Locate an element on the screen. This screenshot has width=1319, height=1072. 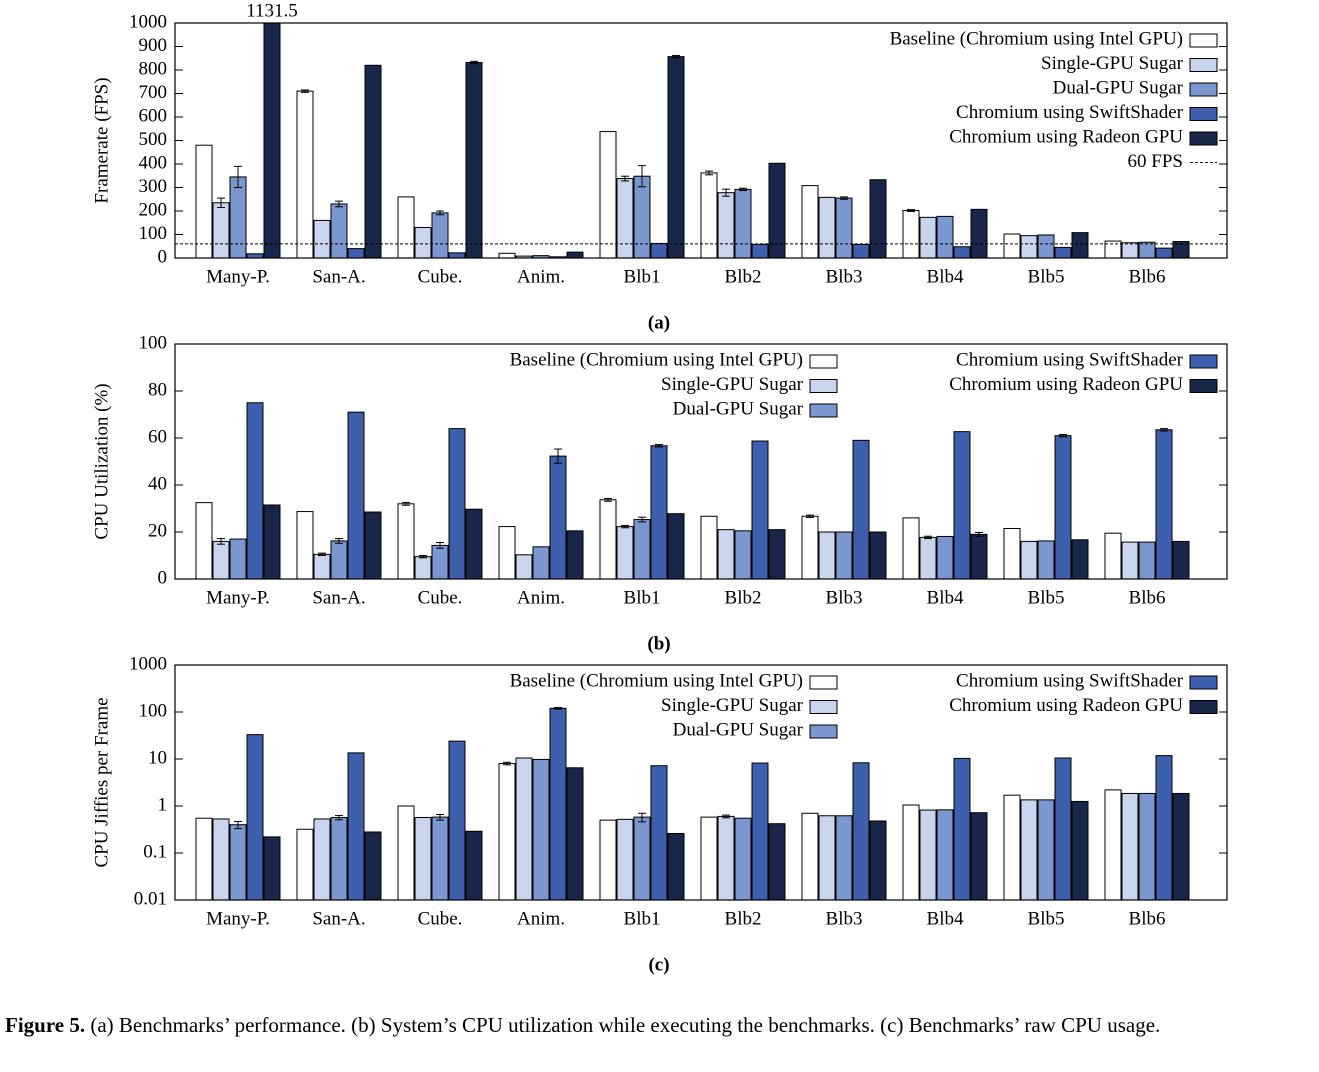
y-tick-label: 0.01 is located at coordinates (150, 898).